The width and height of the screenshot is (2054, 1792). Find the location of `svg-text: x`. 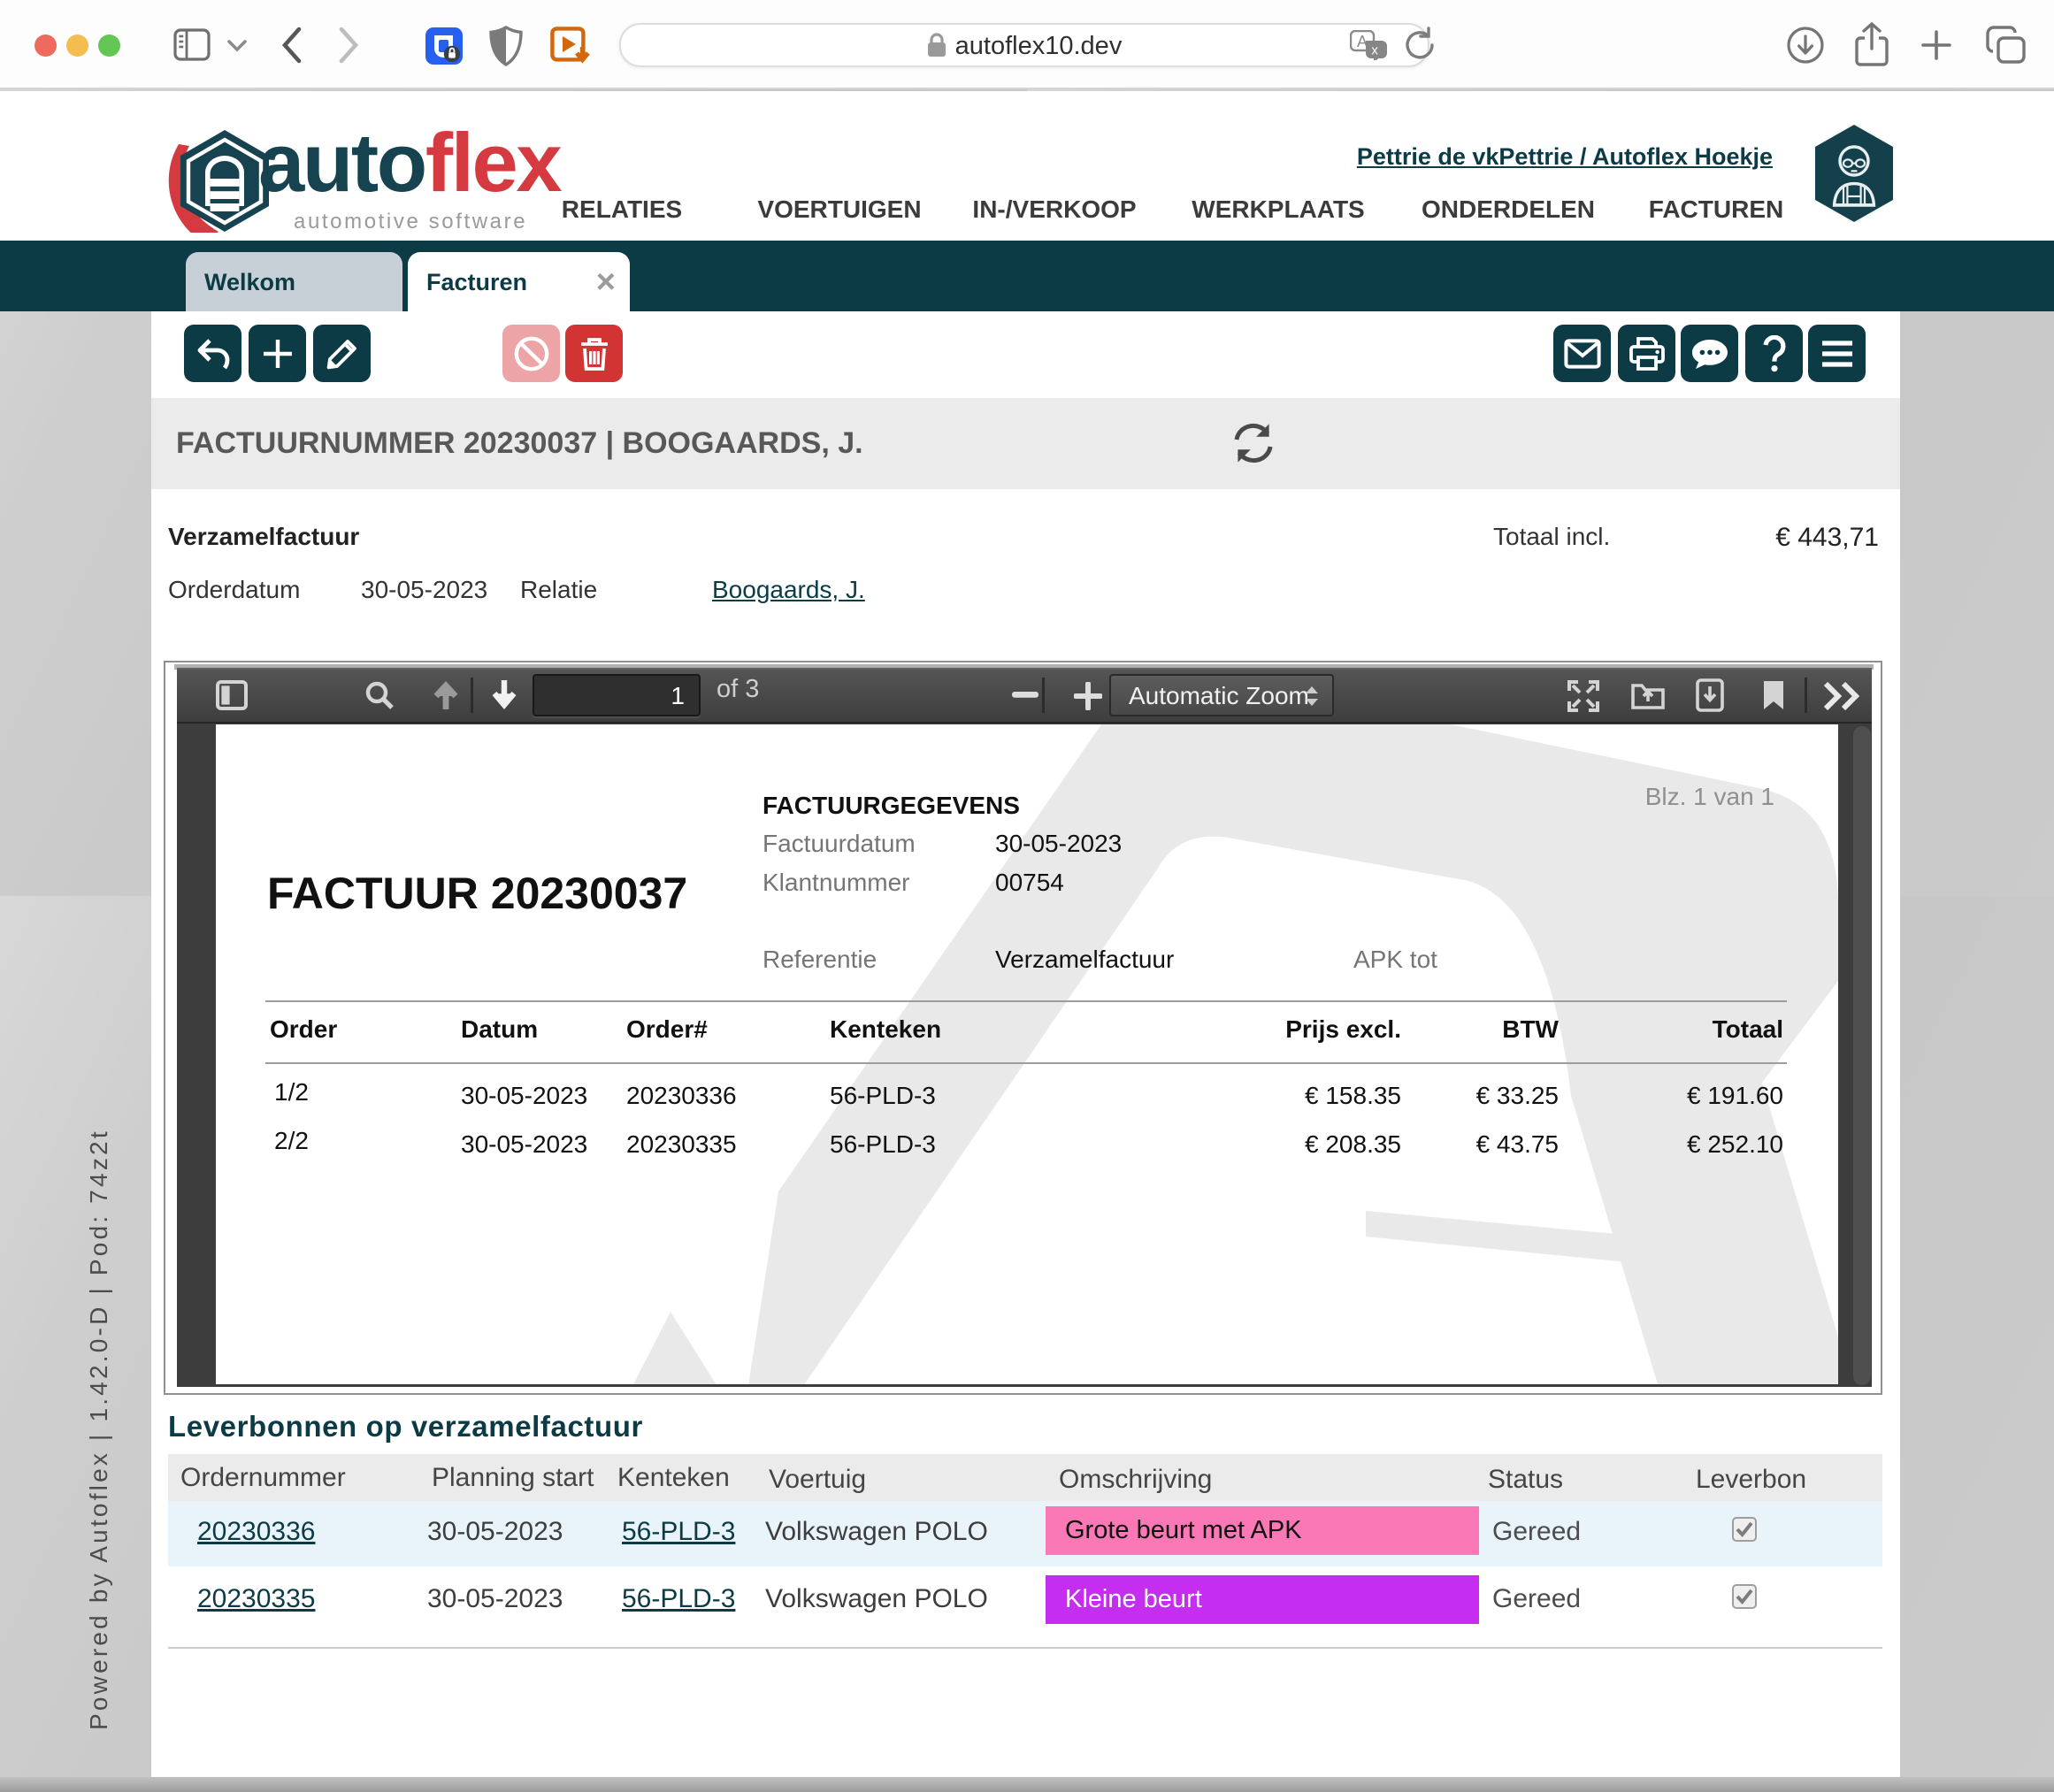

svg-text: x is located at coordinates (1374, 51).